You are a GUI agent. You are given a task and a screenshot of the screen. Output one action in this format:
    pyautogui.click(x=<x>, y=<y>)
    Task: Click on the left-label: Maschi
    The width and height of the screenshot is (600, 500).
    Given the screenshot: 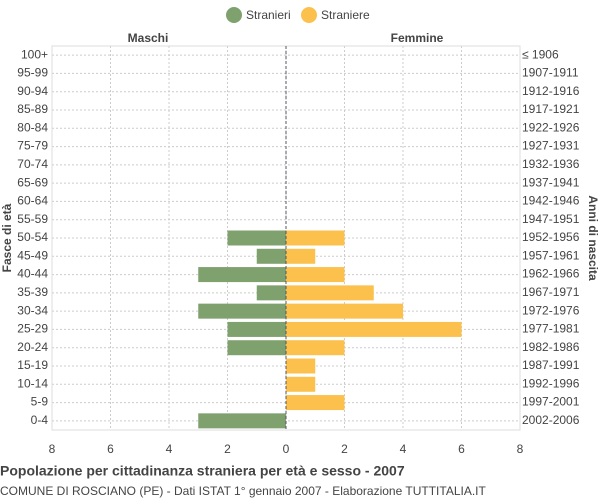 What is the action you would take?
    pyautogui.click(x=148, y=38)
    